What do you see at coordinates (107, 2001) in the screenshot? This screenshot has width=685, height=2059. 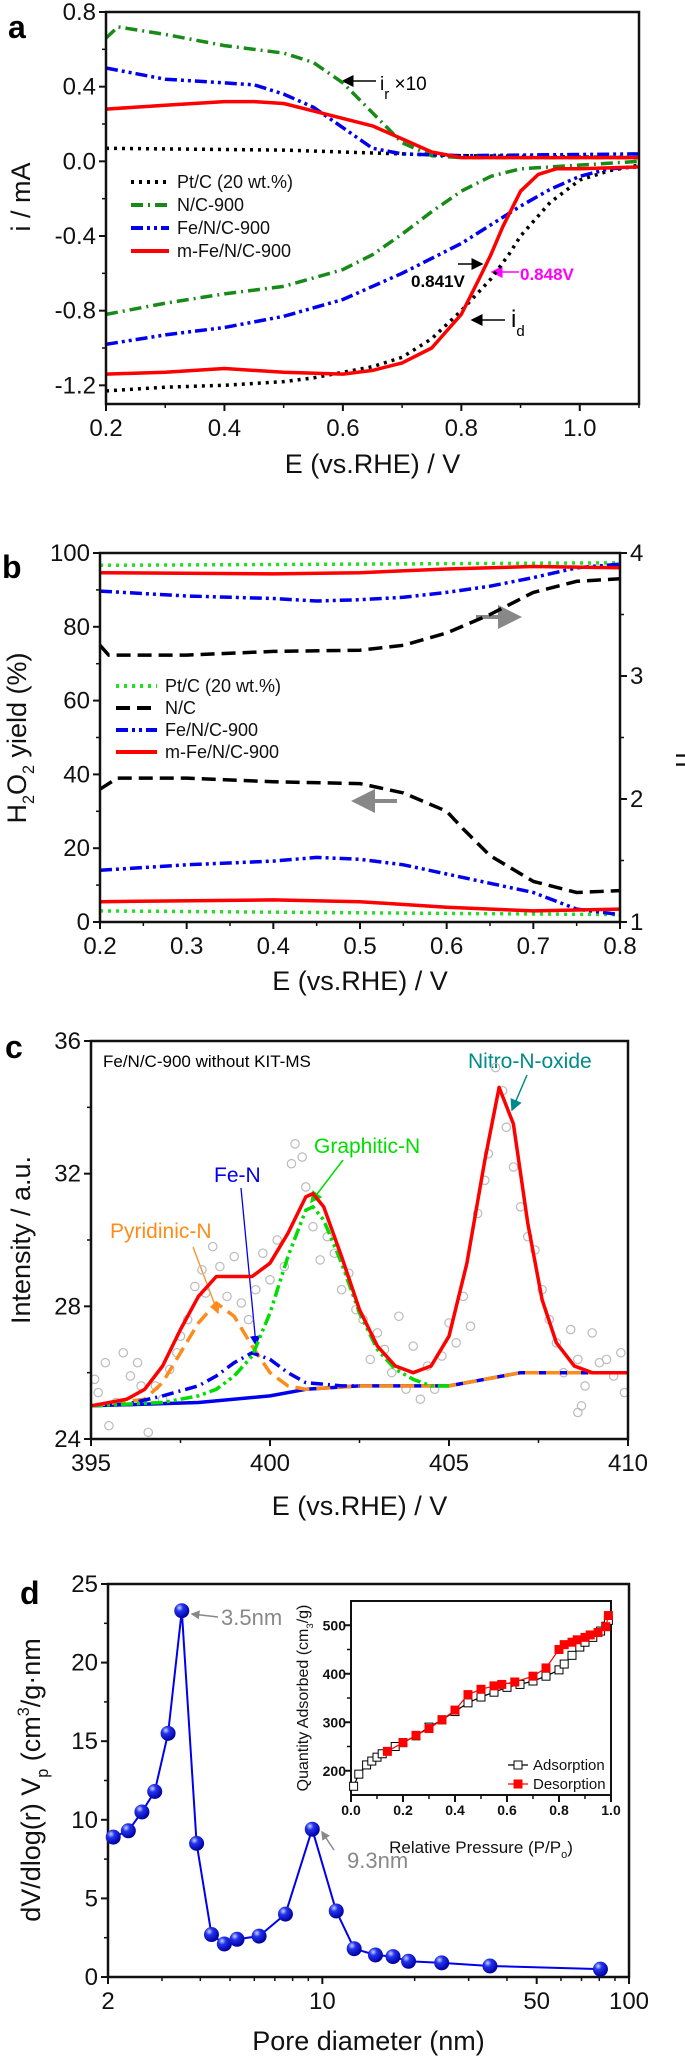 I see `x-tick-label: 2` at bounding box center [107, 2001].